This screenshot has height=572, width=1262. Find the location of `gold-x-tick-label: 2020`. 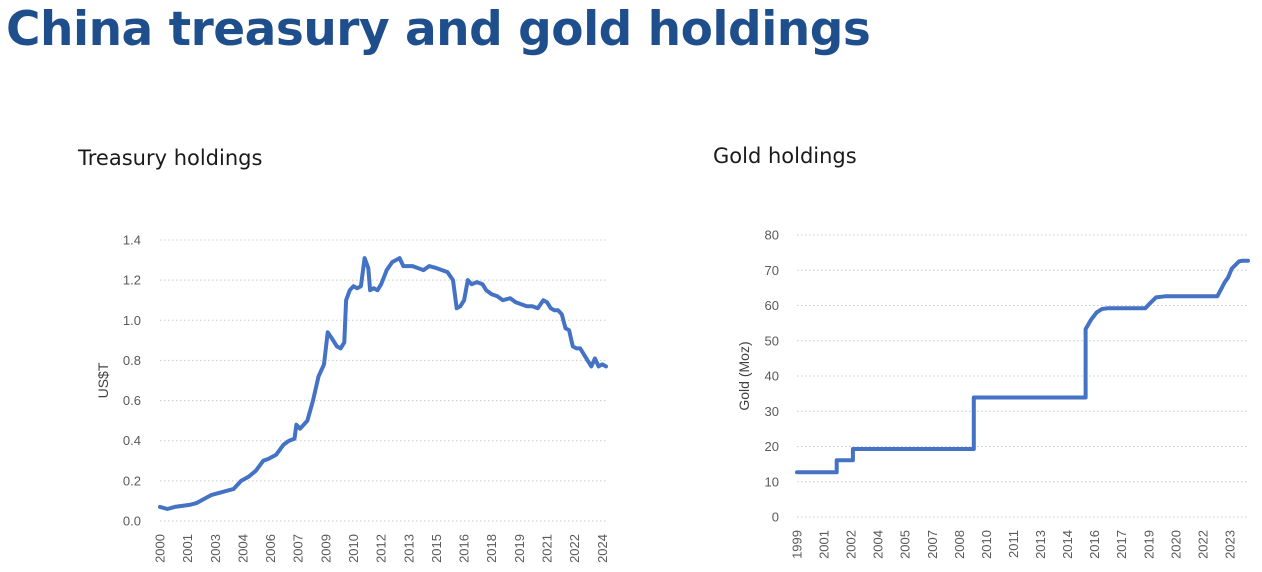

gold-x-tick-label: 2020 is located at coordinates (1175, 544).